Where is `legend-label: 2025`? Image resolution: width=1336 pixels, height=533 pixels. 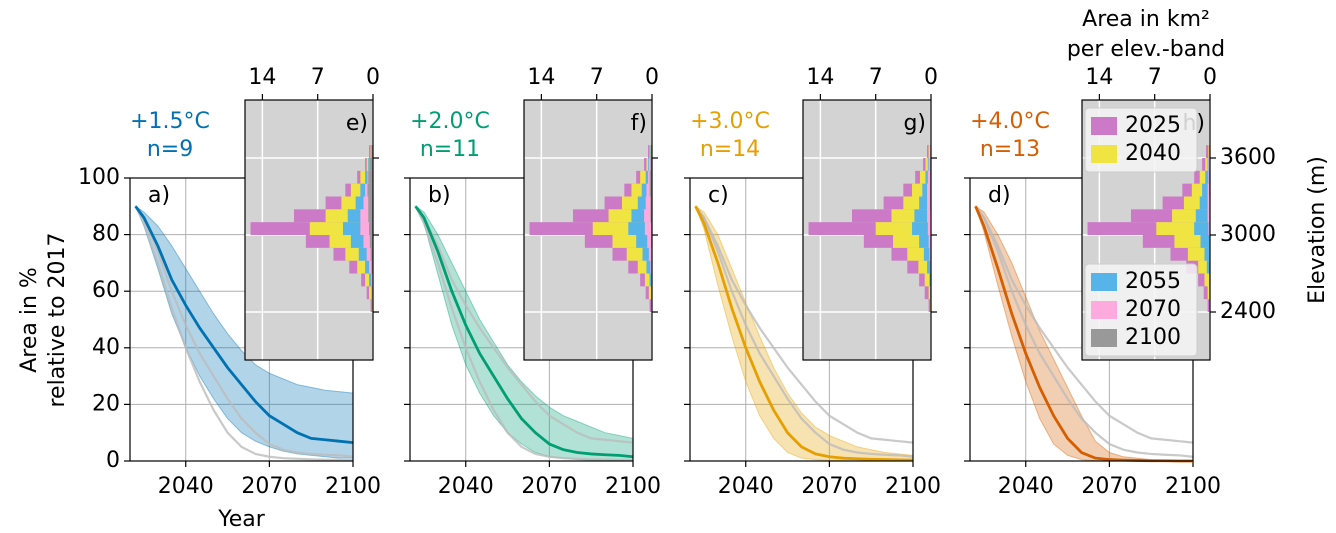 legend-label: 2025 is located at coordinates (1153, 125).